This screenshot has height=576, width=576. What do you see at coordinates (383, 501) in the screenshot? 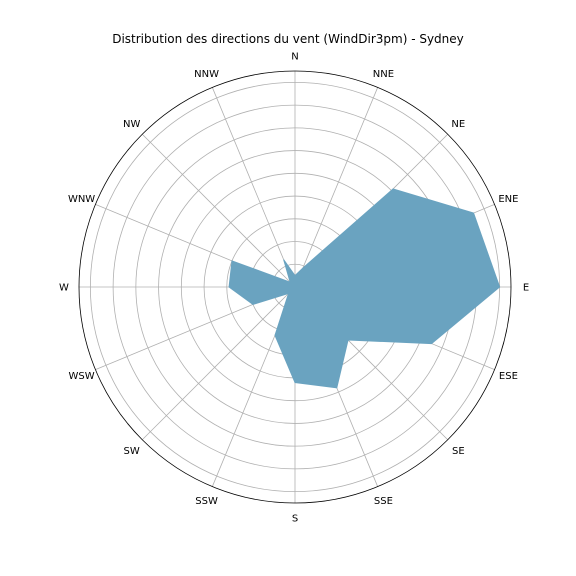
I see `direction-label-sse: SSE` at bounding box center [383, 501].